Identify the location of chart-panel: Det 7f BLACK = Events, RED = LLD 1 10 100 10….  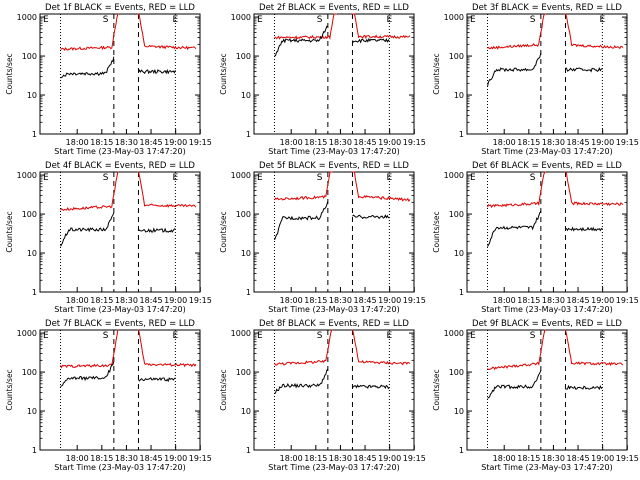
(108, 395).